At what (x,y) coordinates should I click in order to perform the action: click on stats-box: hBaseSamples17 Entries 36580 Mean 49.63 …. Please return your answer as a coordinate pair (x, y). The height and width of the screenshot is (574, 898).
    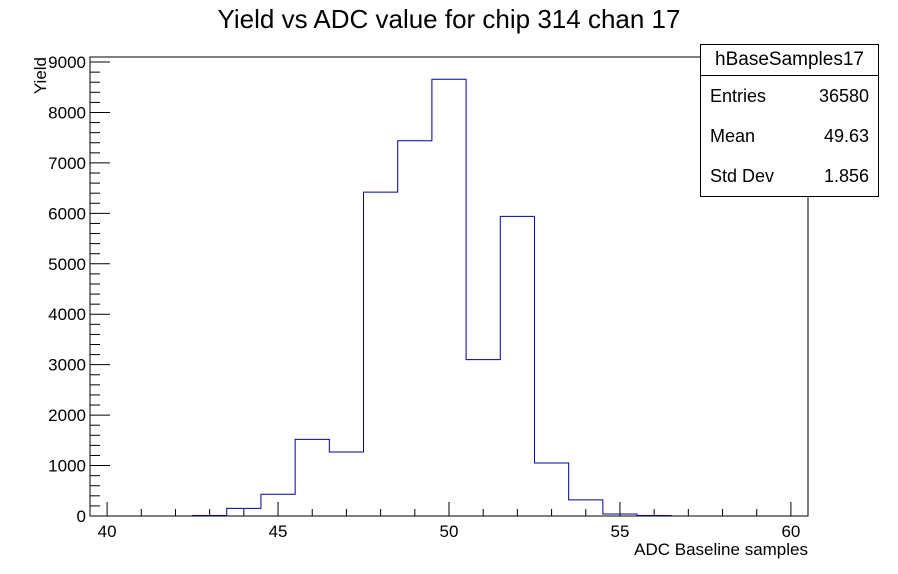
    Looking at the image, I should click on (789, 120).